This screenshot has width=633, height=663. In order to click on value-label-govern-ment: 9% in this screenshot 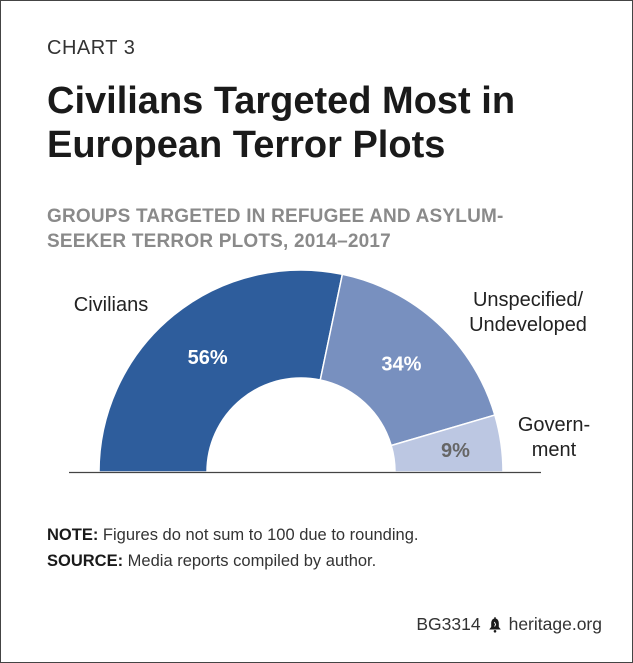, I will do `click(455, 451)`.